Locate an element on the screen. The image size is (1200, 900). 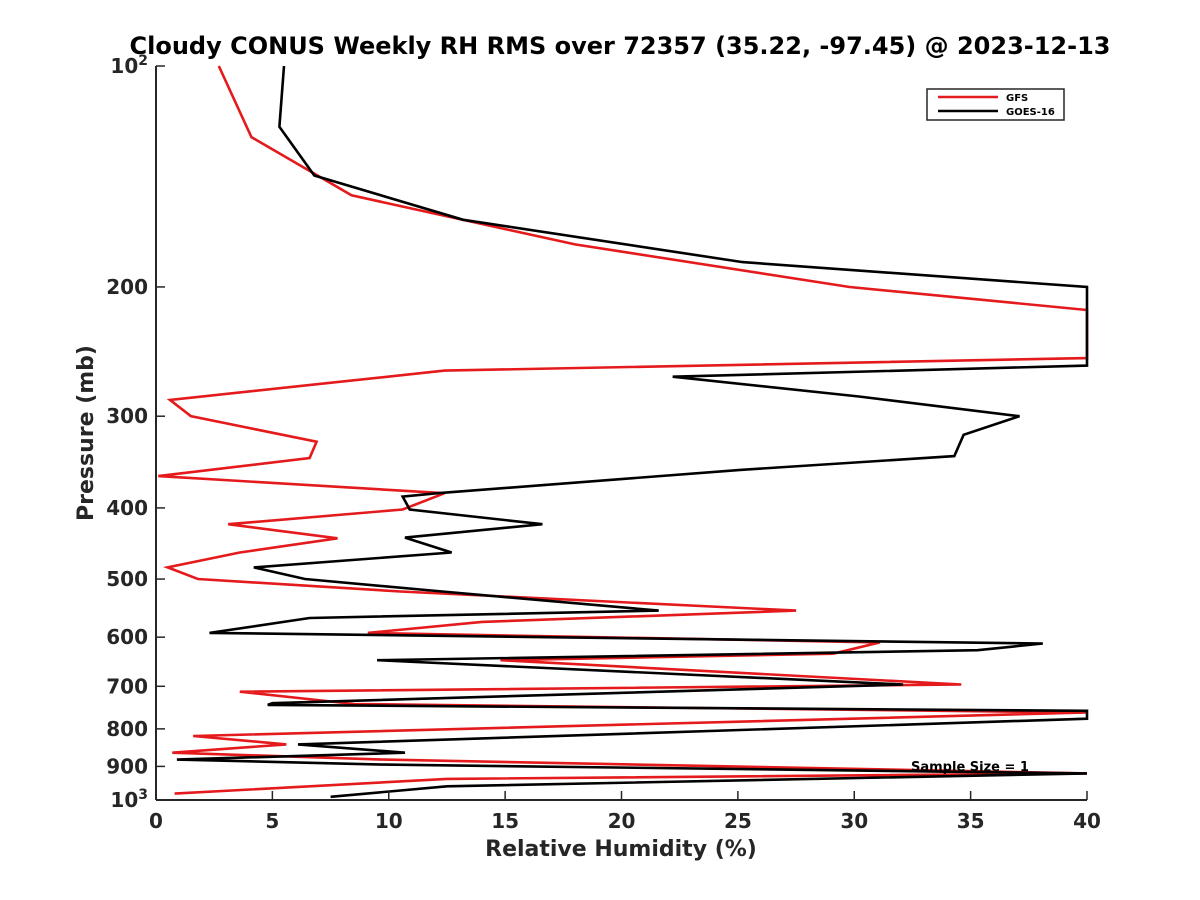
x-tick-label: 0 is located at coordinates (156, 821).